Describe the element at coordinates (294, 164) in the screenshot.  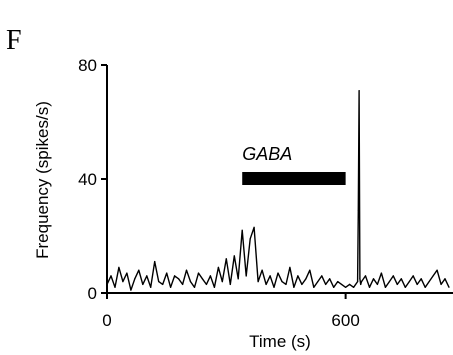
I see `annotations: GABA` at that location.